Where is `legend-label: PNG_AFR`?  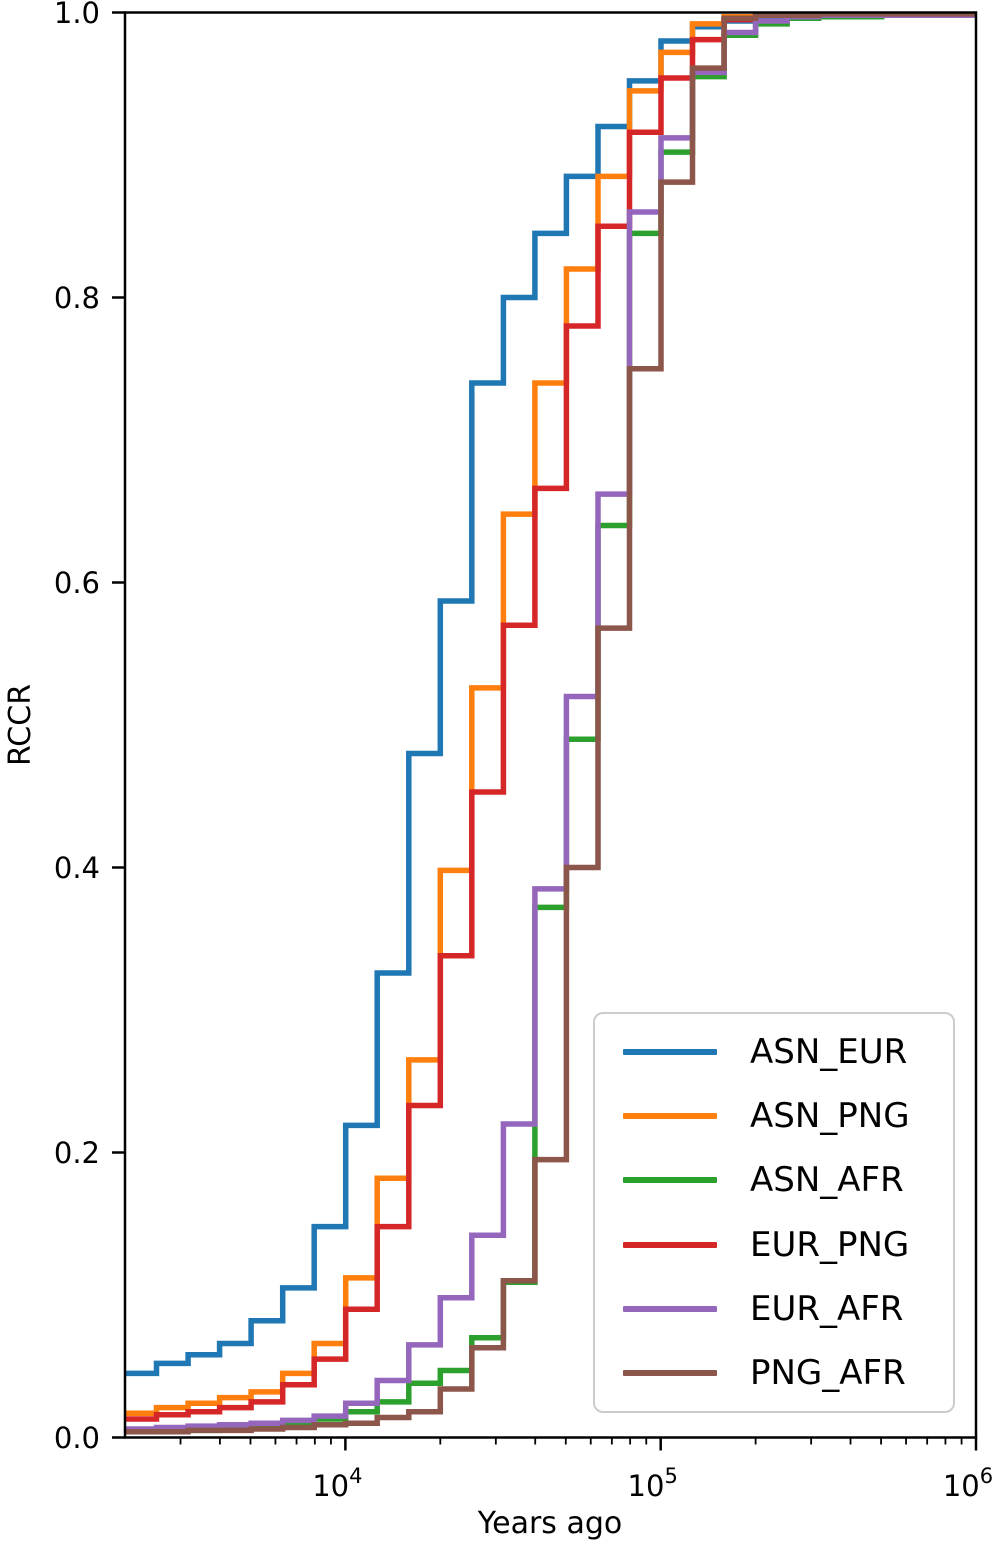 legend-label: PNG_AFR is located at coordinates (828, 1372).